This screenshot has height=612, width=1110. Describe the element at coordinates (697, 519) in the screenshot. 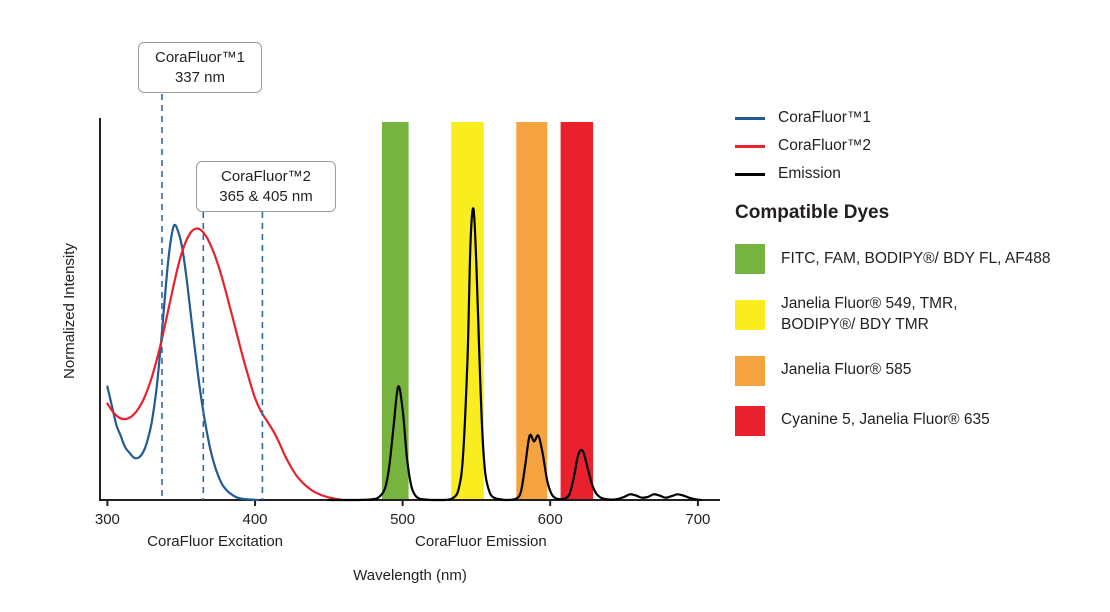

I see `x-tick-label: 700` at that location.